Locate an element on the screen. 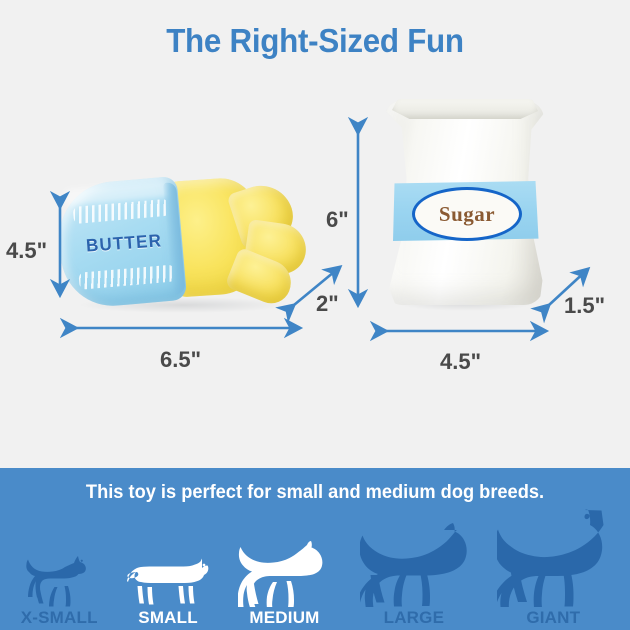  butter-wrapper: BUTTER is located at coordinates (121, 243).